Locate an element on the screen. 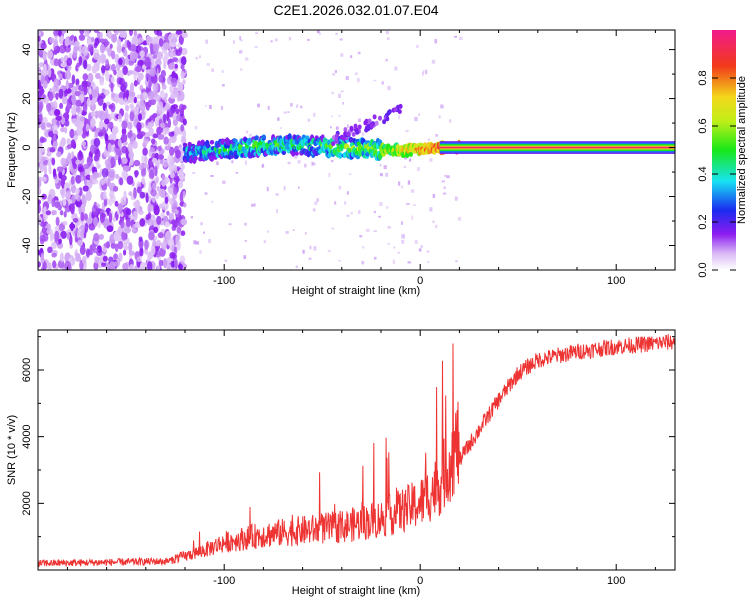 The width and height of the screenshot is (750, 600). colorbar-tick-label: 0.2 is located at coordinates (703, 221).